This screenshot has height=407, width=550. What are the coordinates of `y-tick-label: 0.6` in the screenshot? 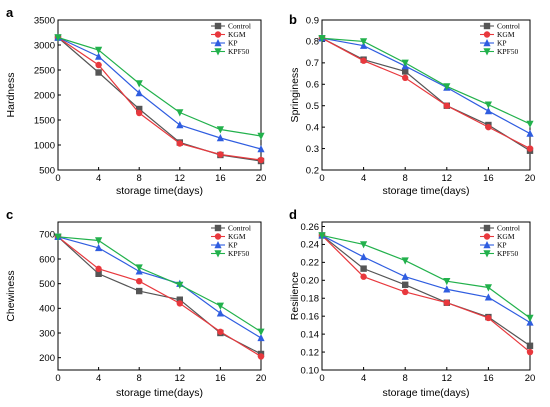 It's located at (312, 85).